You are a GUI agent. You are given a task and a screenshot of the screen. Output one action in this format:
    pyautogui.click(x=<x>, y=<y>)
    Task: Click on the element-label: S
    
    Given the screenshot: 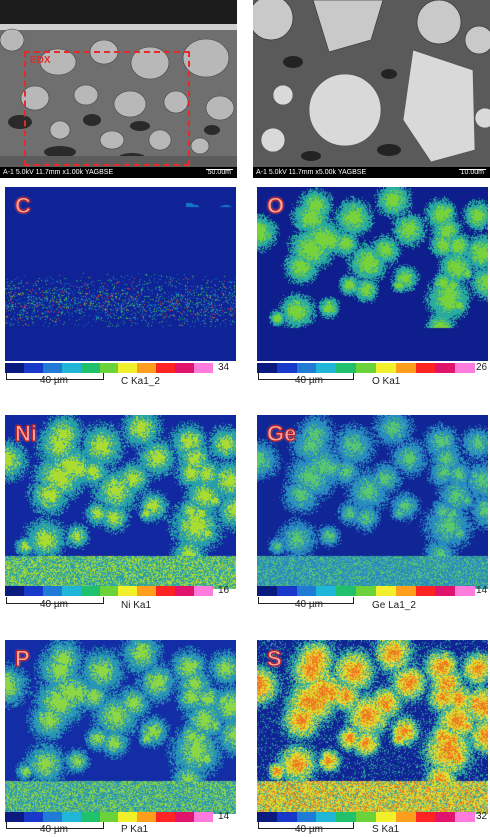 What is the action you would take?
    pyautogui.click(x=275, y=659)
    